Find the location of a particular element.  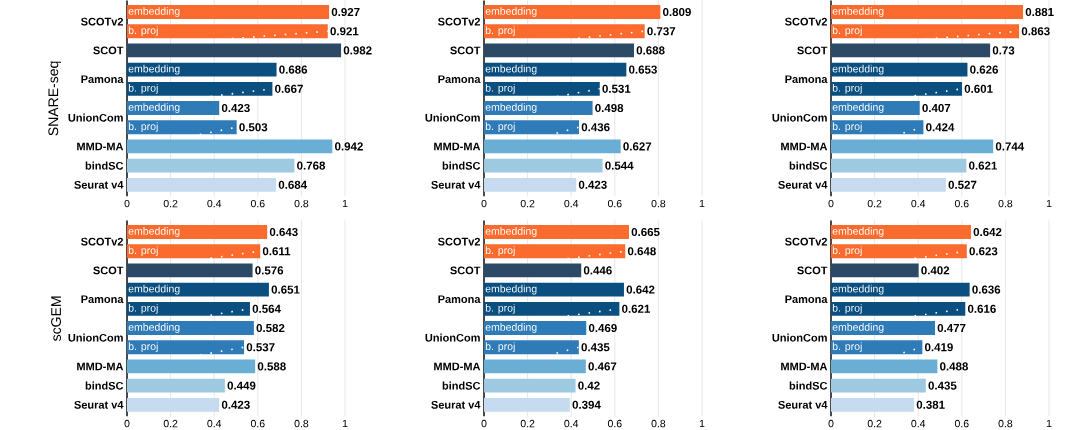

data-label: 0.601 is located at coordinates (978, 88).